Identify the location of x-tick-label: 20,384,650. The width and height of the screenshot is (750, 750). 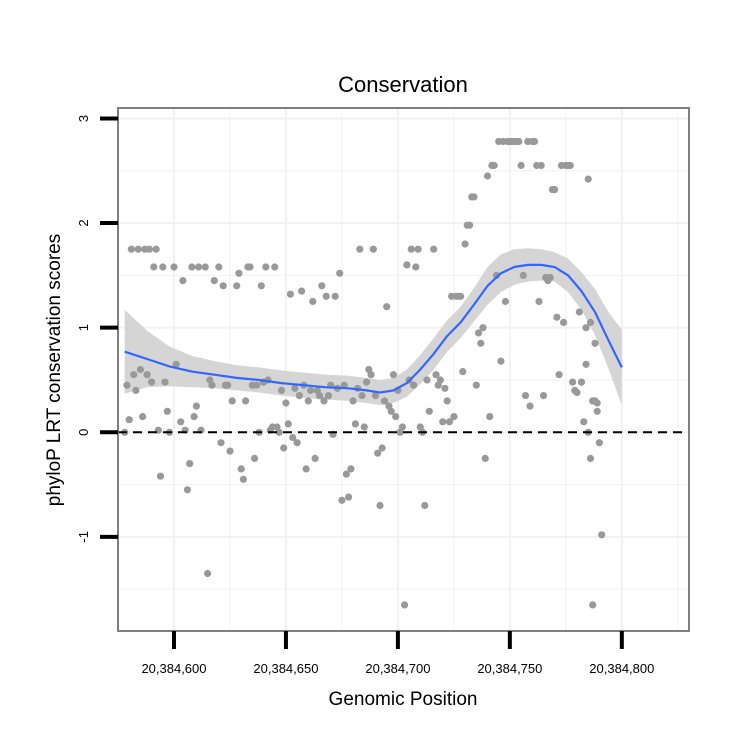
(285, 668).